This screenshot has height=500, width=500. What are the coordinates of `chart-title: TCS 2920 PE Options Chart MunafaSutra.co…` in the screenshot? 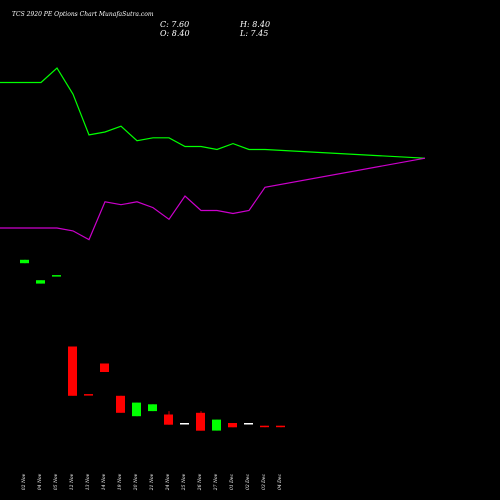 It's located at (83, 14).